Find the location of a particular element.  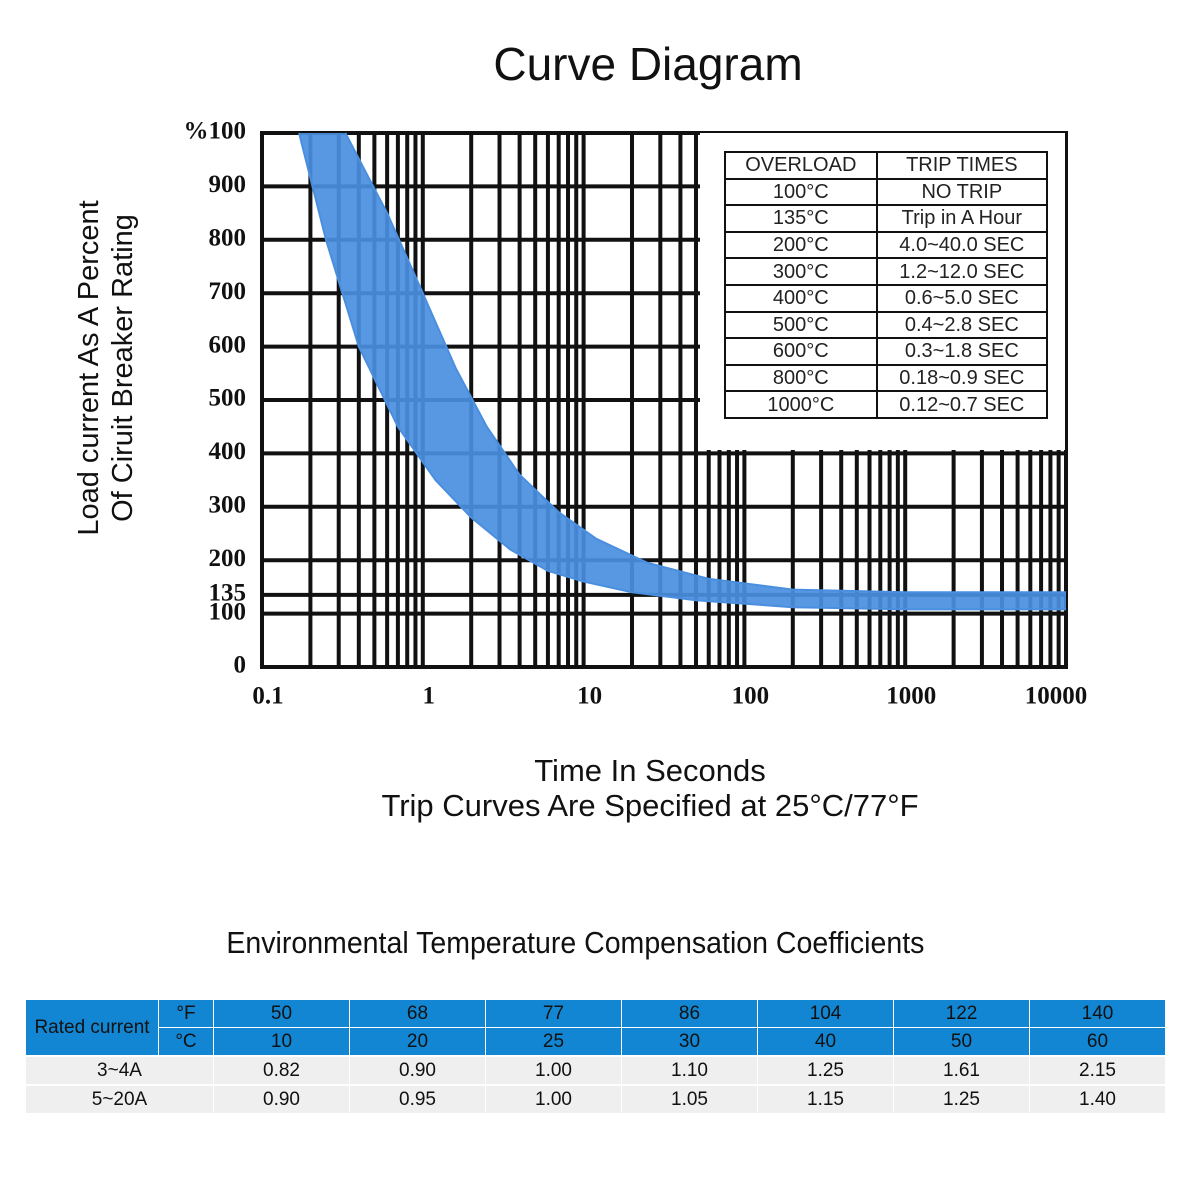

cell: 600°C is located at coordinates (801, 351).